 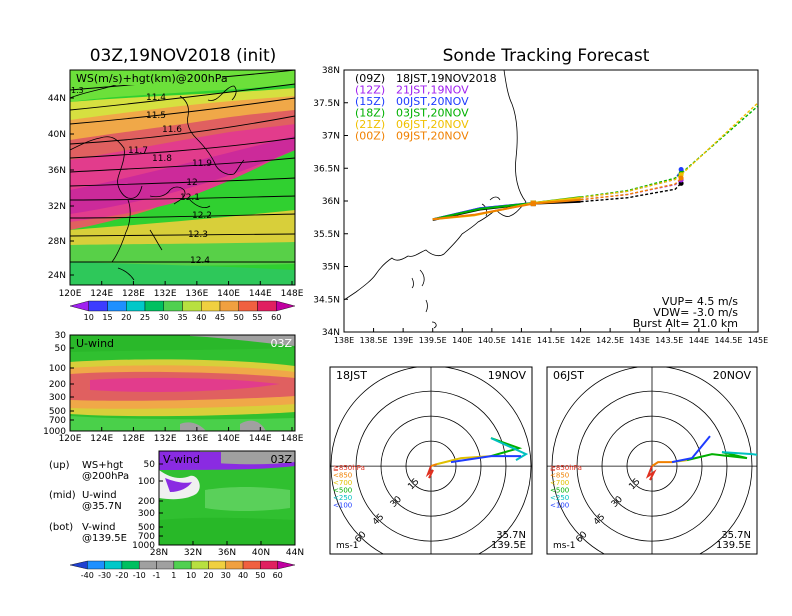 What do you see at coordinates (138, 151) in the screenshot?
I see `contour-label: 11.7` at bounding box center [138, 151].